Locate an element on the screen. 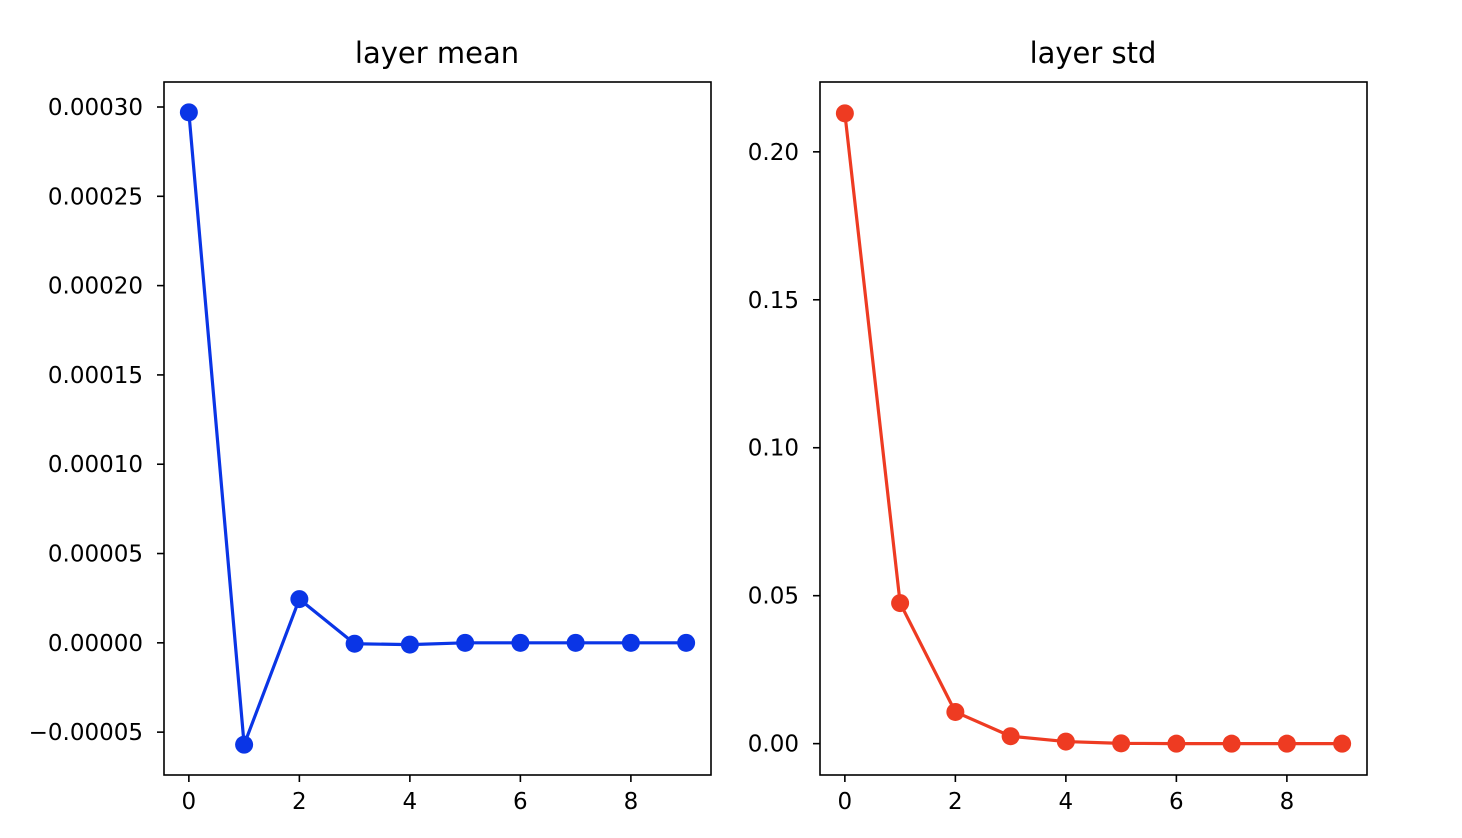 The width and height of the screenshot is (1462, 838). y-tick-label: 0.00025 is located at coordinates (95, 197).